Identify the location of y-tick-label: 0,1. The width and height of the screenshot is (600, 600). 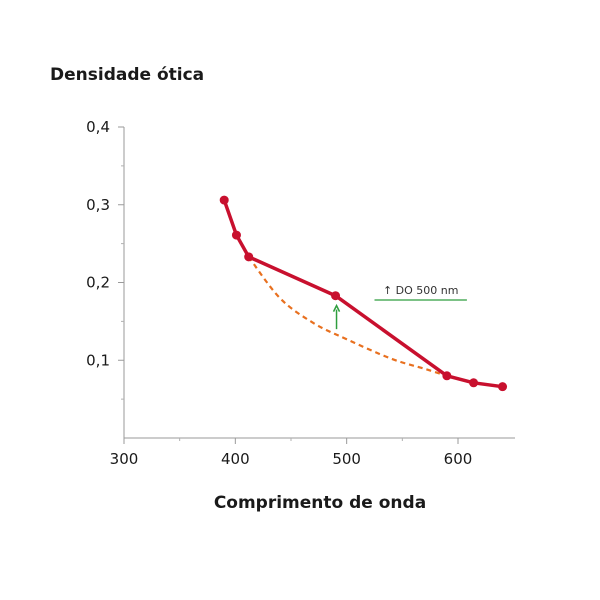
(98, 360).